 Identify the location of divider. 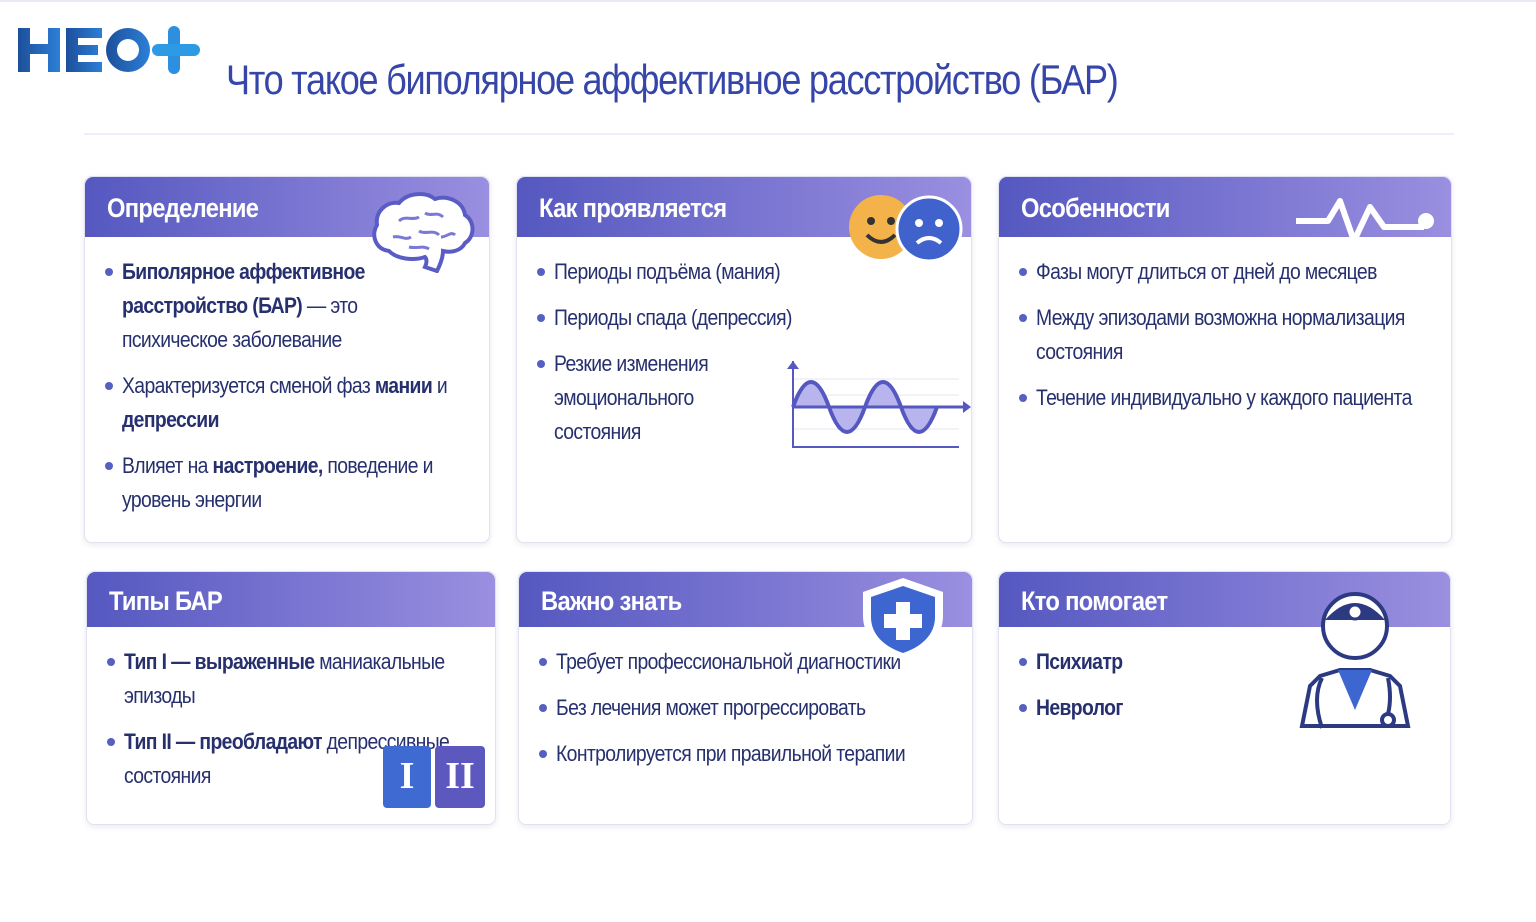
(769, 134).